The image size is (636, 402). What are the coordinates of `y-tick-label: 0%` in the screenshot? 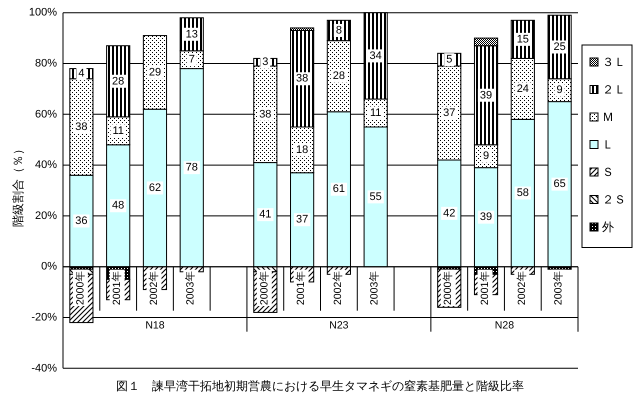 It's located at (49, 266).